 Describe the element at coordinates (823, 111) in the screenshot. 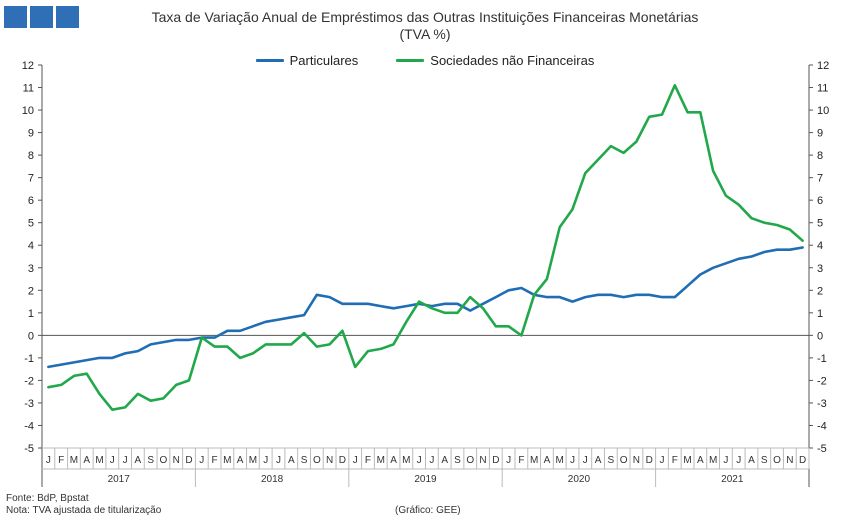

I see `y-tick-label-right: 10` at that location.